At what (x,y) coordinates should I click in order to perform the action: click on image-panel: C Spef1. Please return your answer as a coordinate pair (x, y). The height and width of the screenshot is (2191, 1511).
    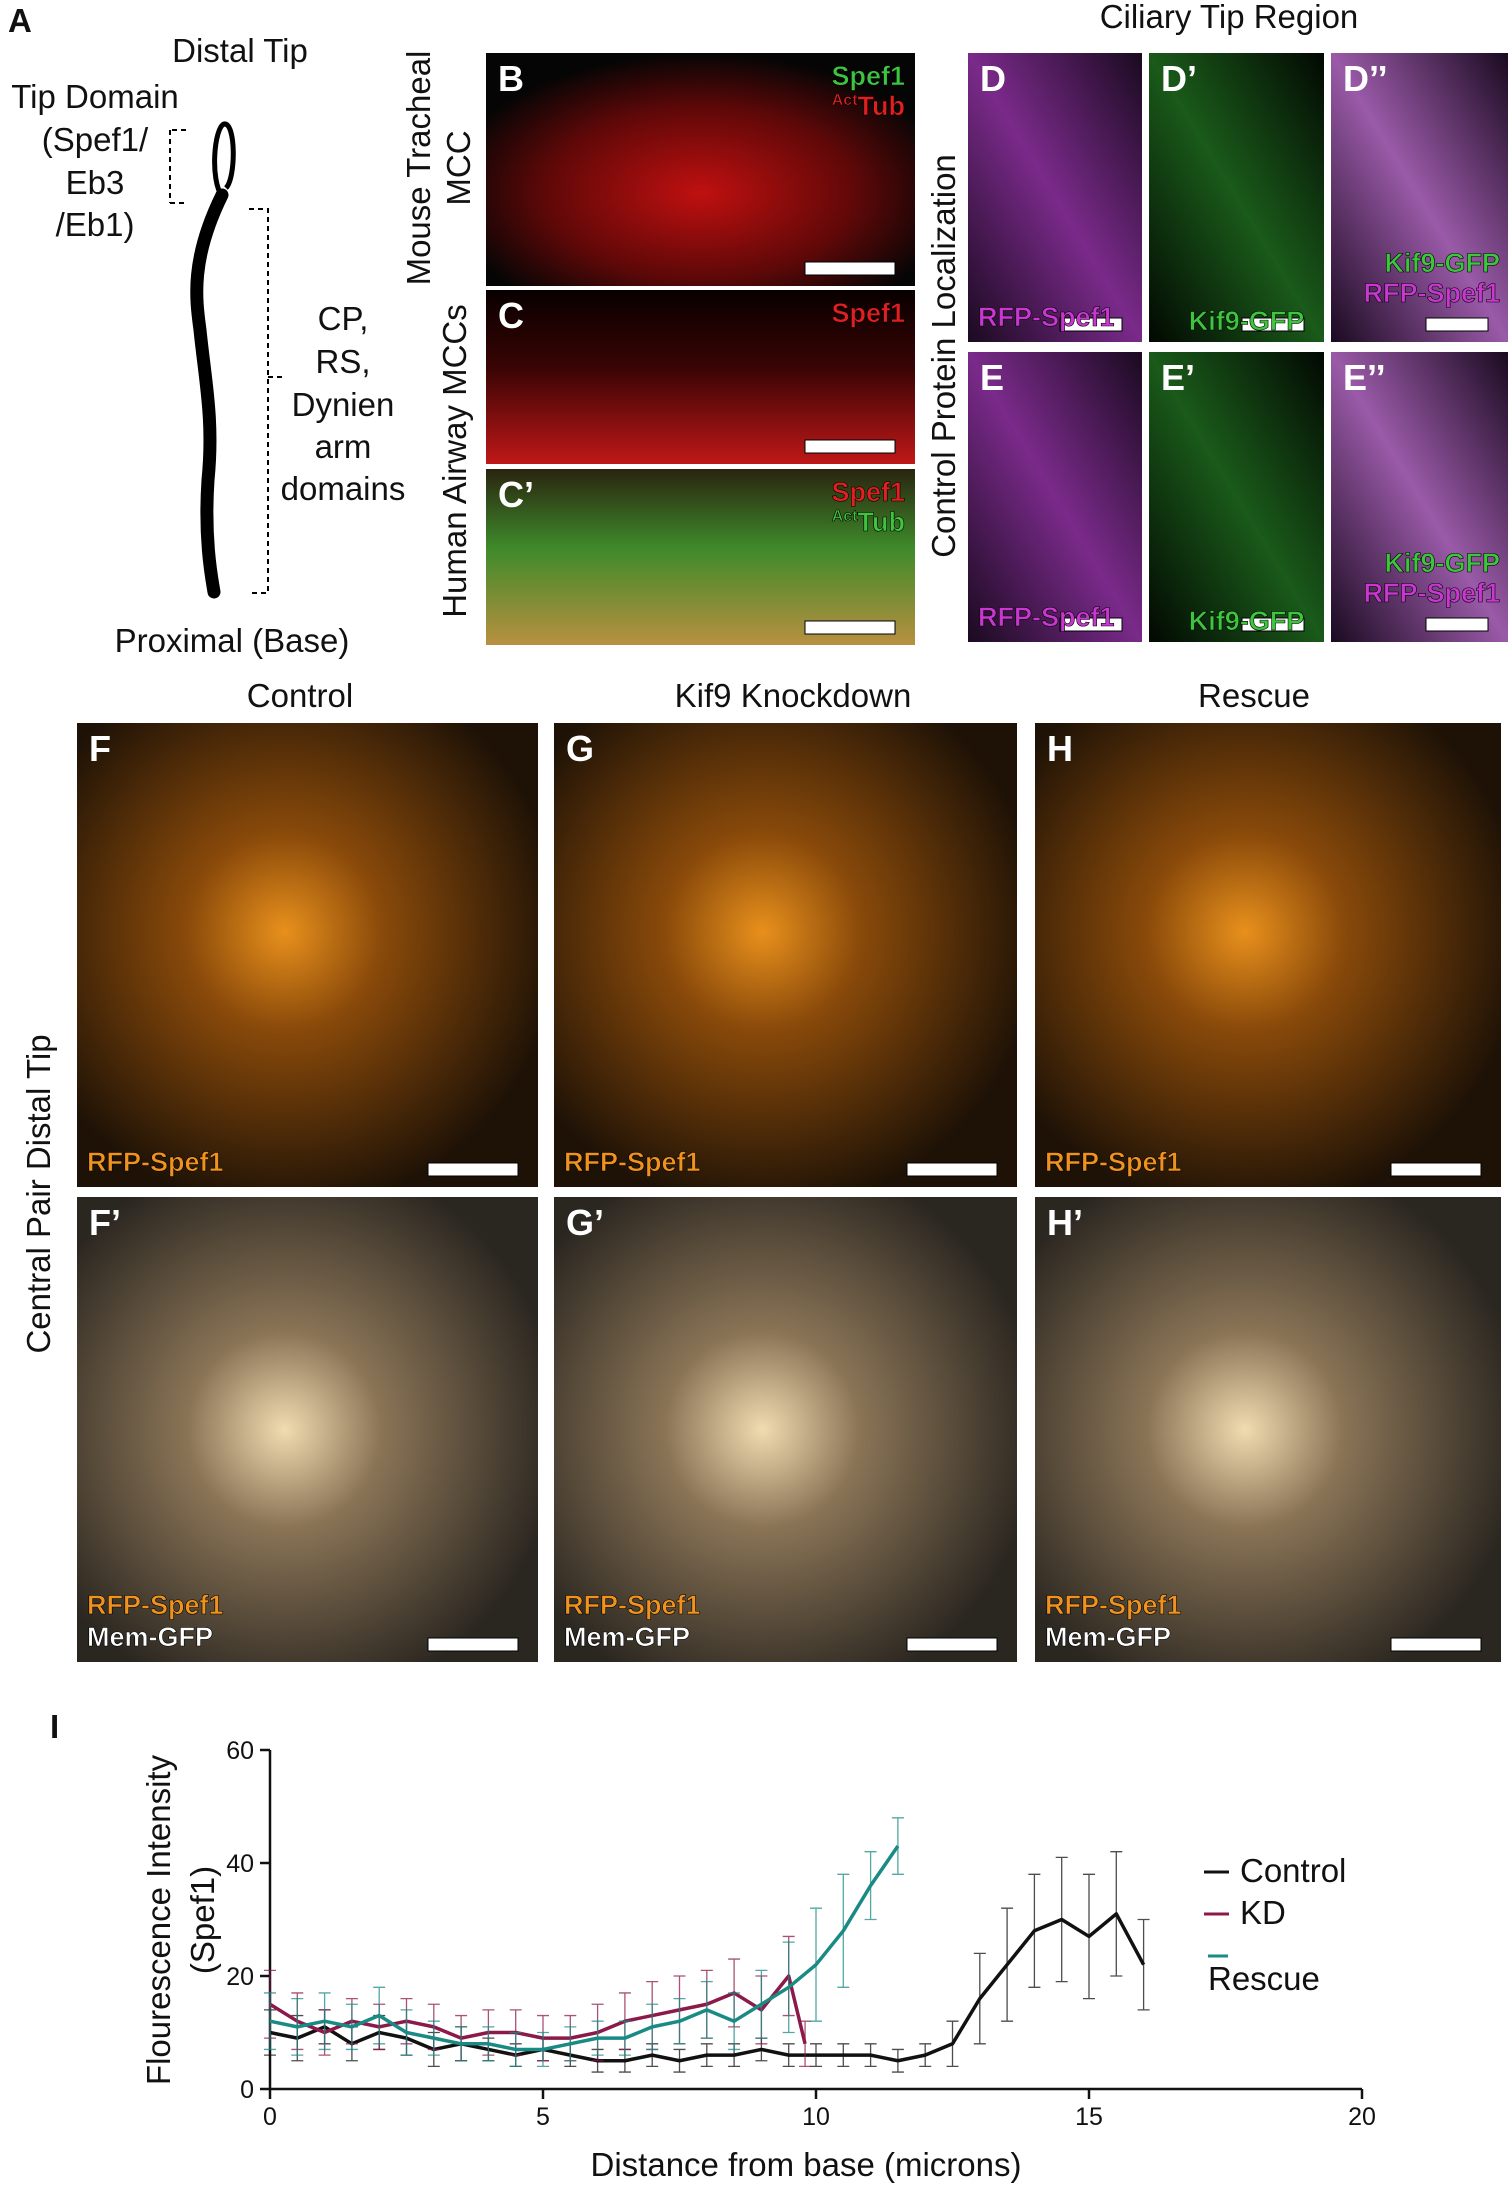
    Looking at the image, I should click on (700, 377).